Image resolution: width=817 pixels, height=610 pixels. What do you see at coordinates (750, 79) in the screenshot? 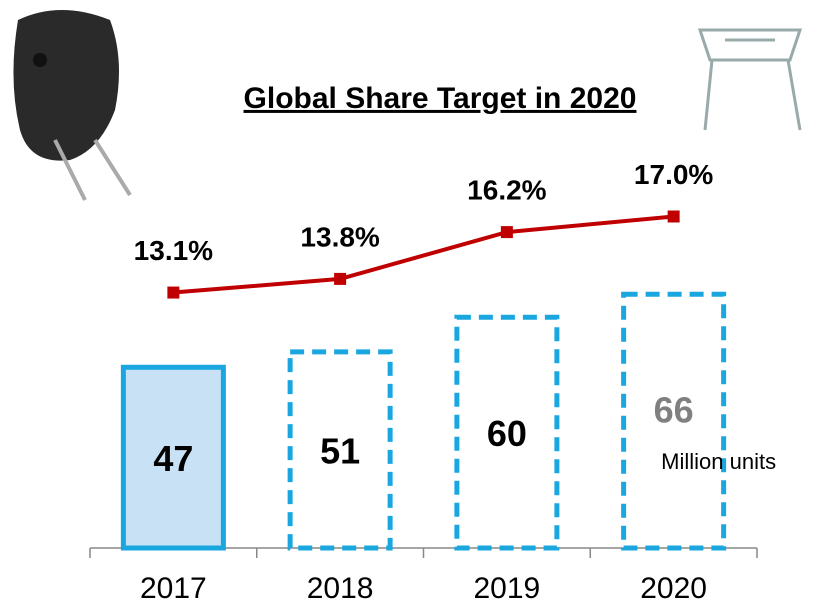
I see `frame-image` at bounding box center [750, 79].